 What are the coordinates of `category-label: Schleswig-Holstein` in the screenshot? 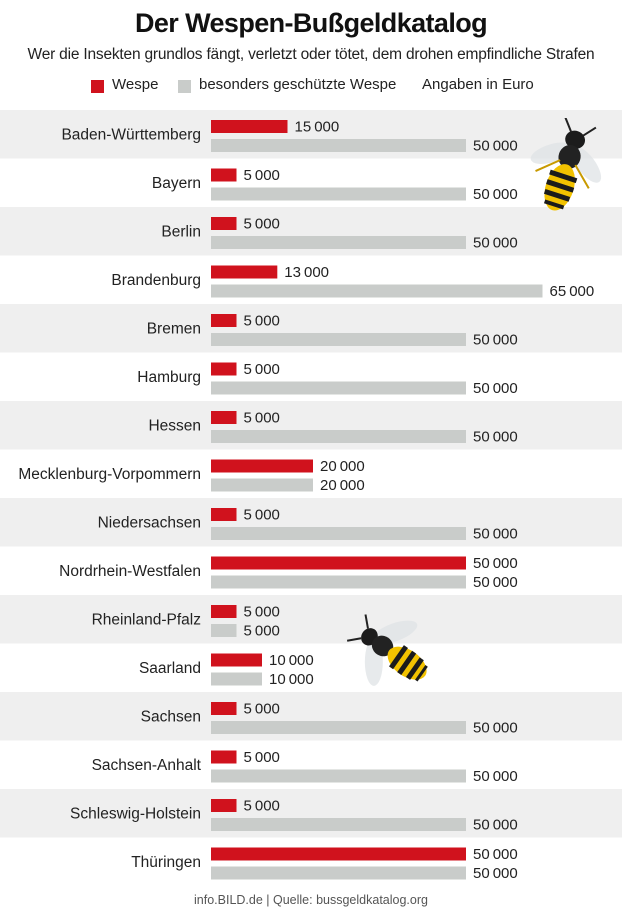 It's located at (135, 813).